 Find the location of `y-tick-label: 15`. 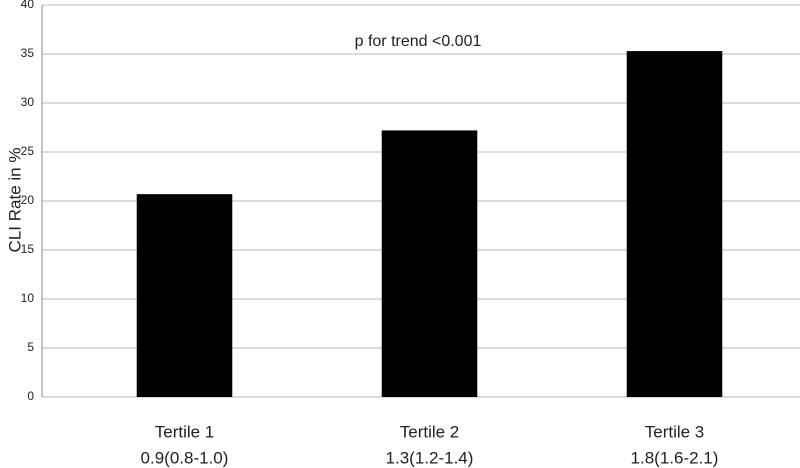

y-tick-label: 15 is located at coordinates (28, 249).